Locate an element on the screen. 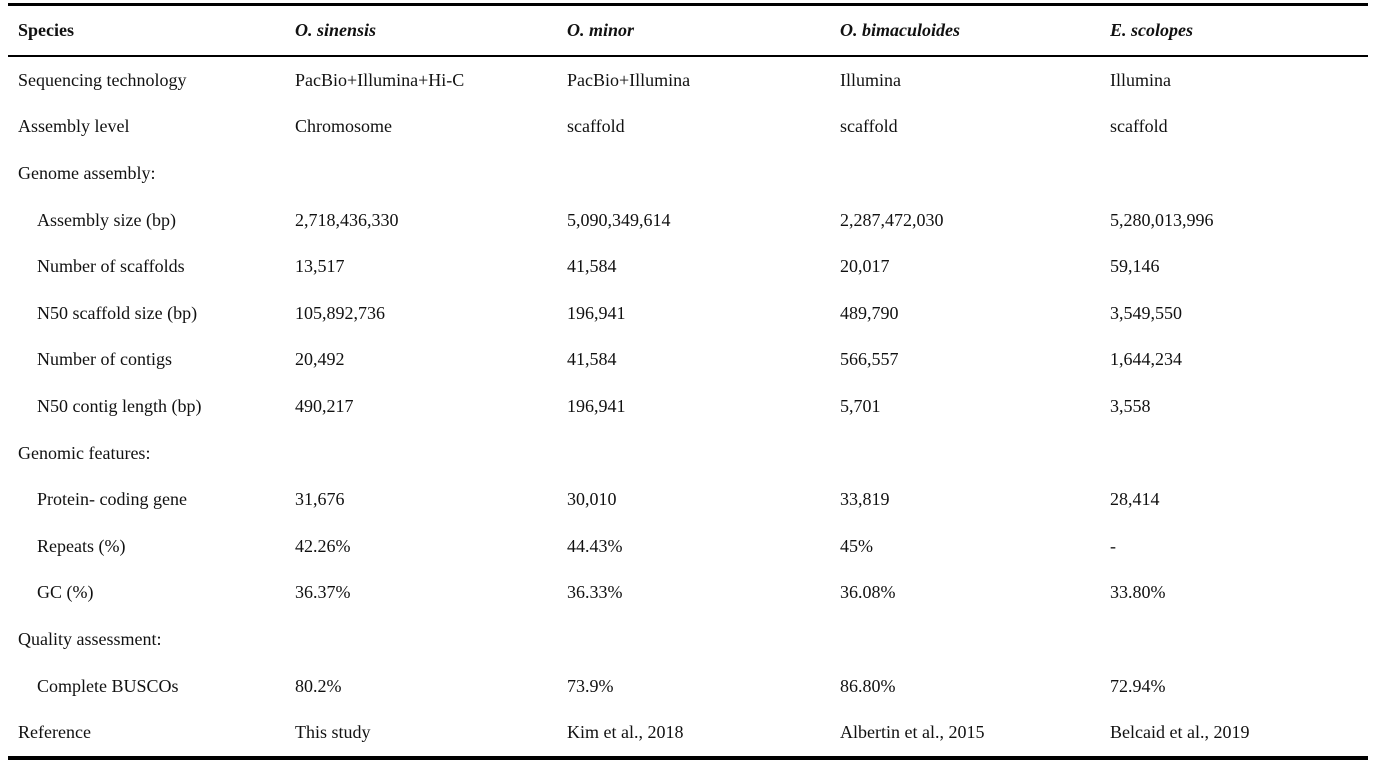 Image resolution: width=1380 pixels, height=767 pixels. row-label: N50 contig length (bp) is located at coordinates (119, 405).